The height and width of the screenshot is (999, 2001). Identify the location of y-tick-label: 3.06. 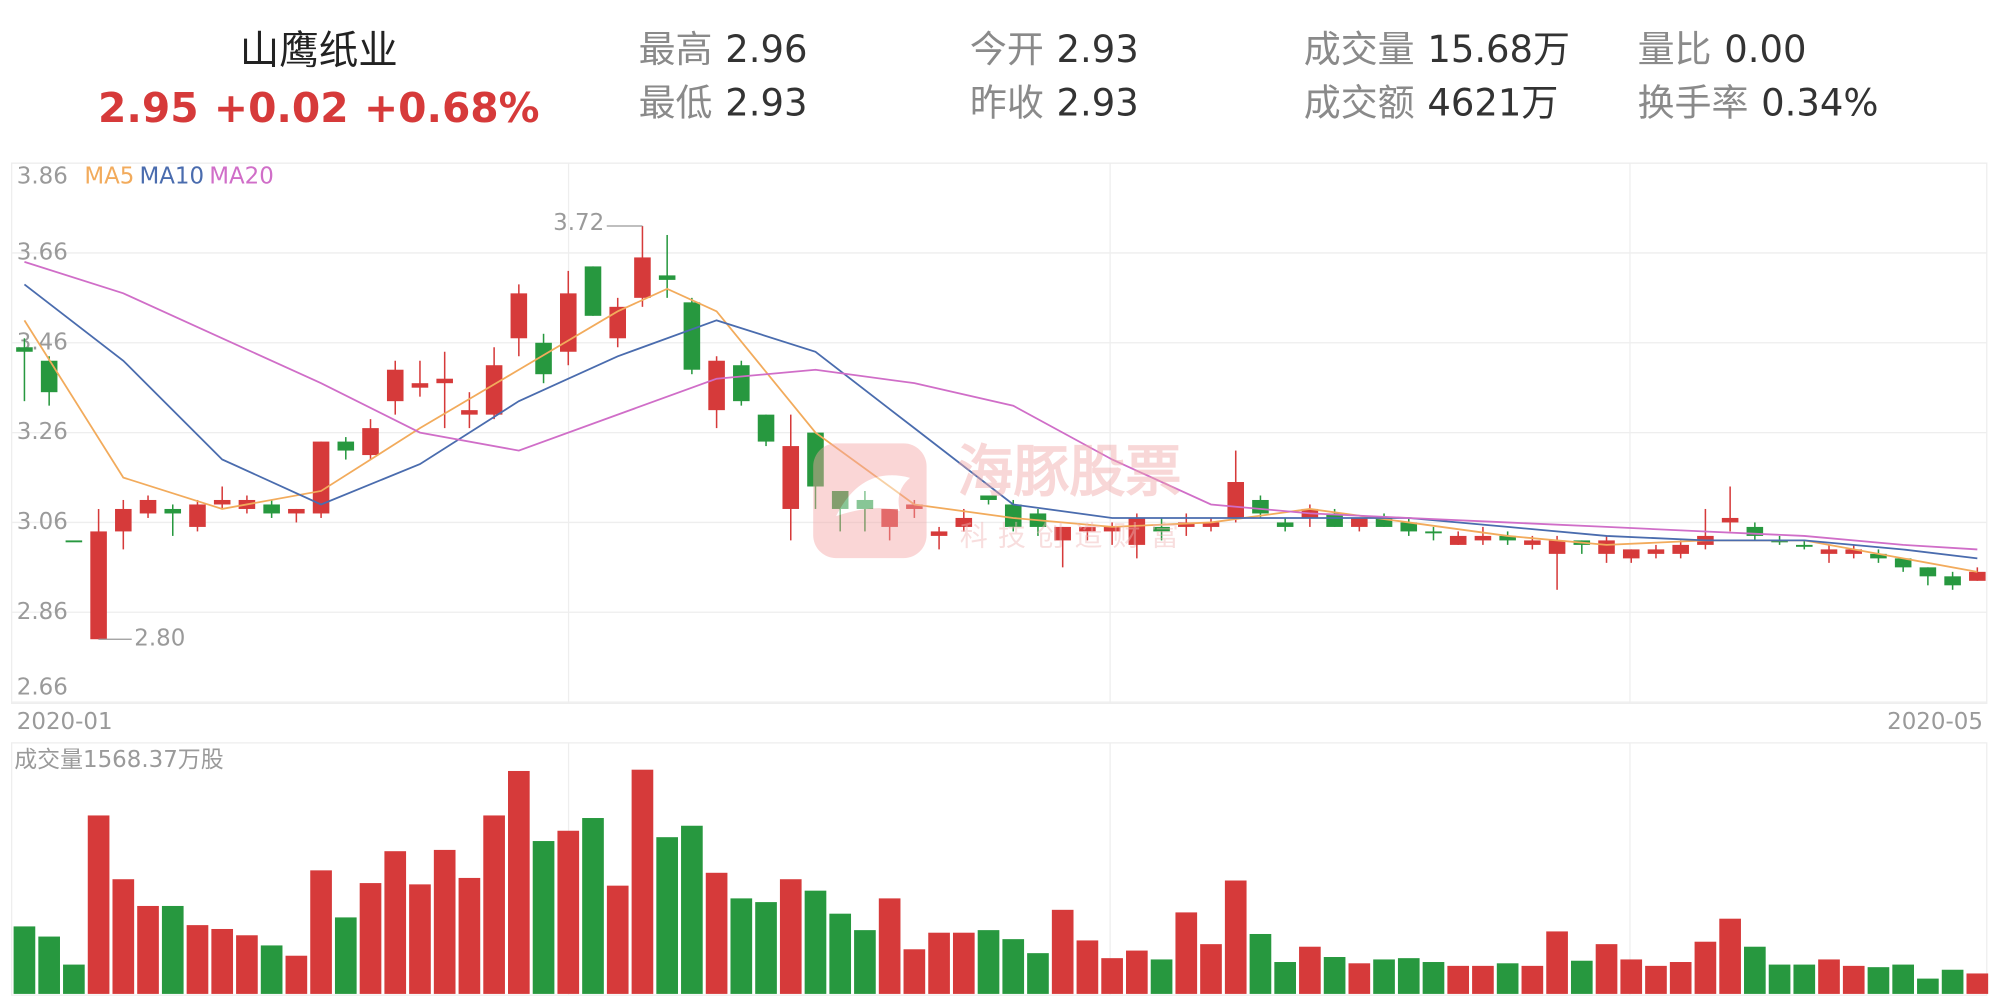
(42, 522).